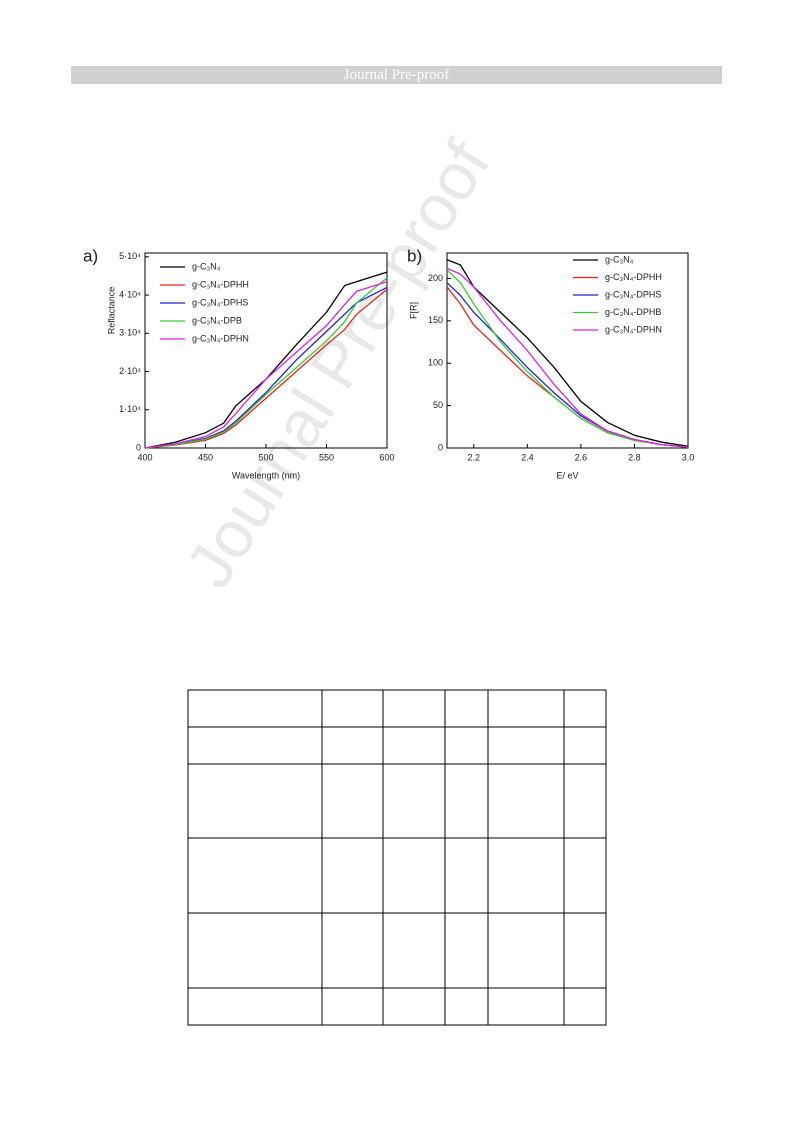 The width and height of the screenshot is (793, 1123). Describe the element at coordinates (217, 320) in the screenshot. I see `legend-label: g-C₃N₄-DPB` at that location.